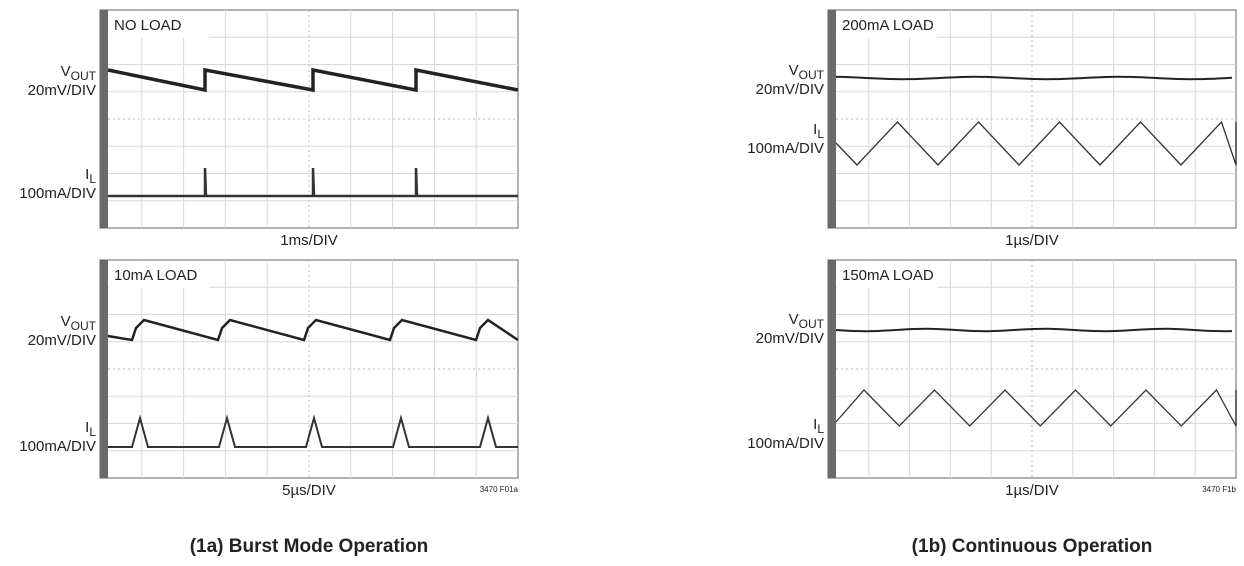 The height and width of the screenshot is (566, 1244). I want to click on figure-code: 3470 F01a, so click(499, 489).